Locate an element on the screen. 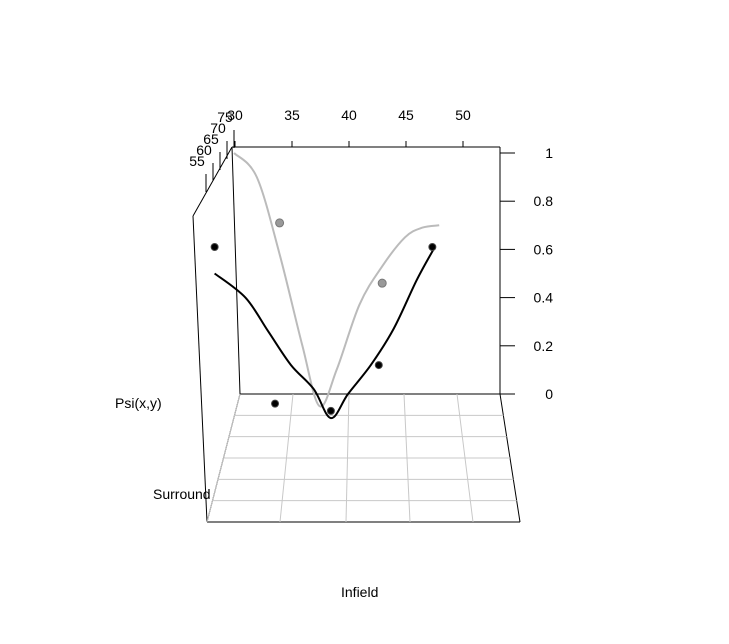  y-axis-ticks: 0 0.2 0.4 0.6 0.8 1 is located at coordinates (526, 273).